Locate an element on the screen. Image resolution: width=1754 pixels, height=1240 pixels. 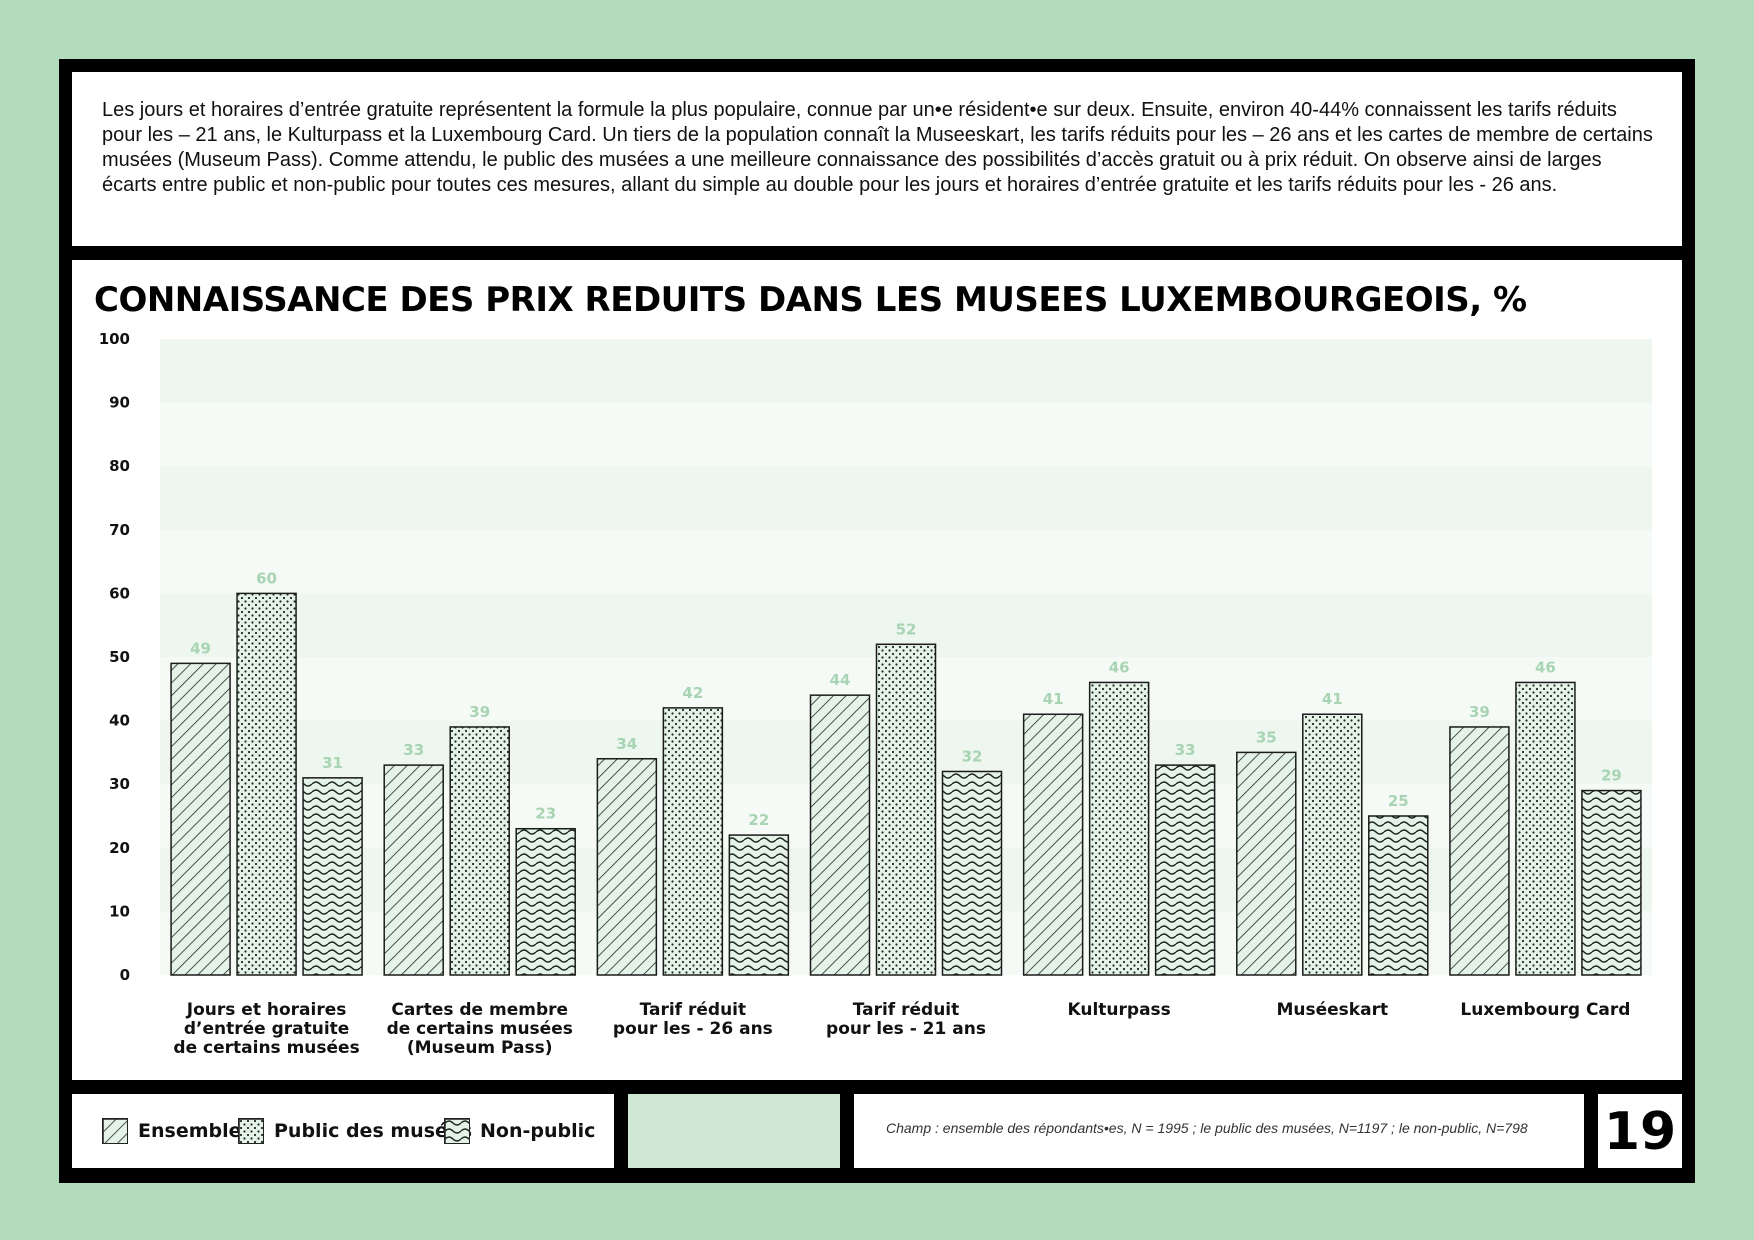
x-tick-label: Luxembourg Card is located at coordinates (1545, 1010).